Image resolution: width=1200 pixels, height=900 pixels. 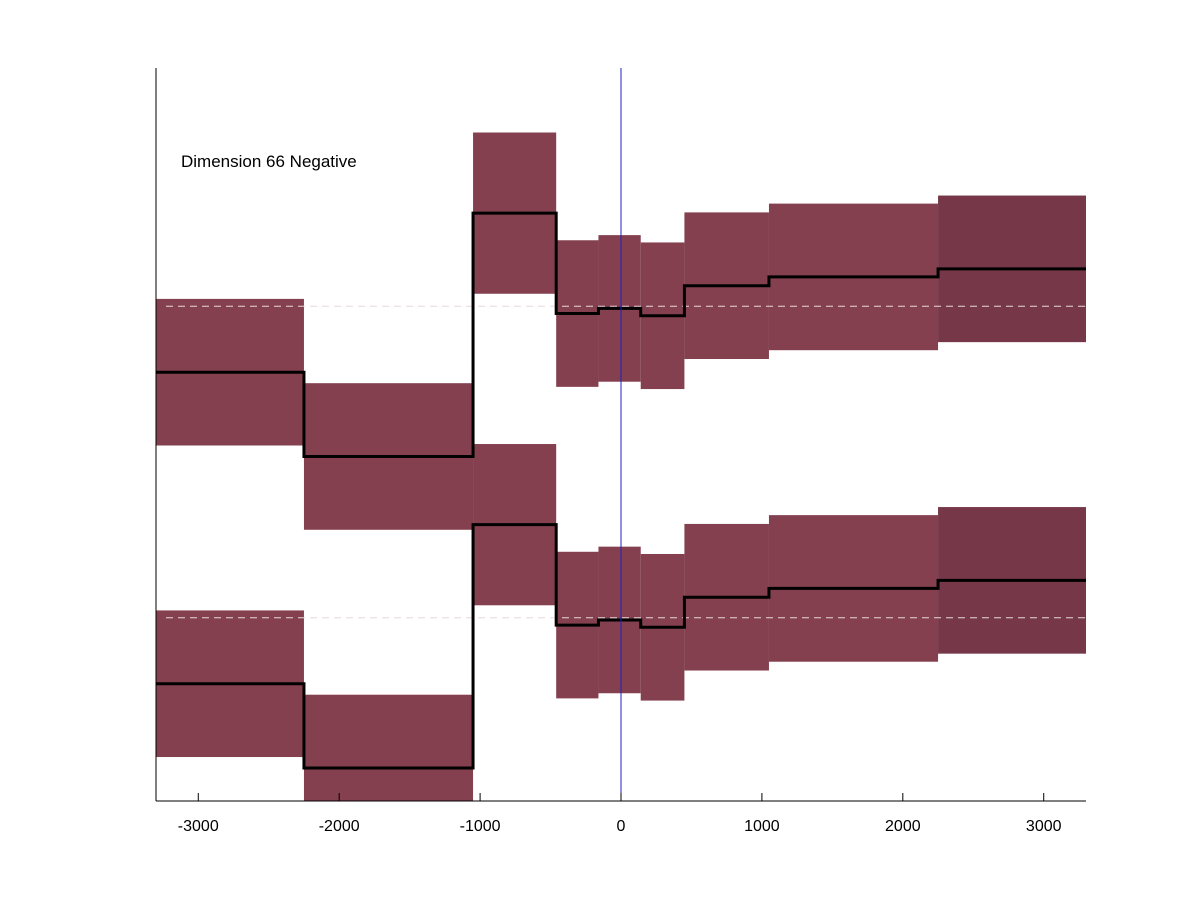 I want to click on chart-annotation: Dimension 66 Negative, so click(x=269, y=161).